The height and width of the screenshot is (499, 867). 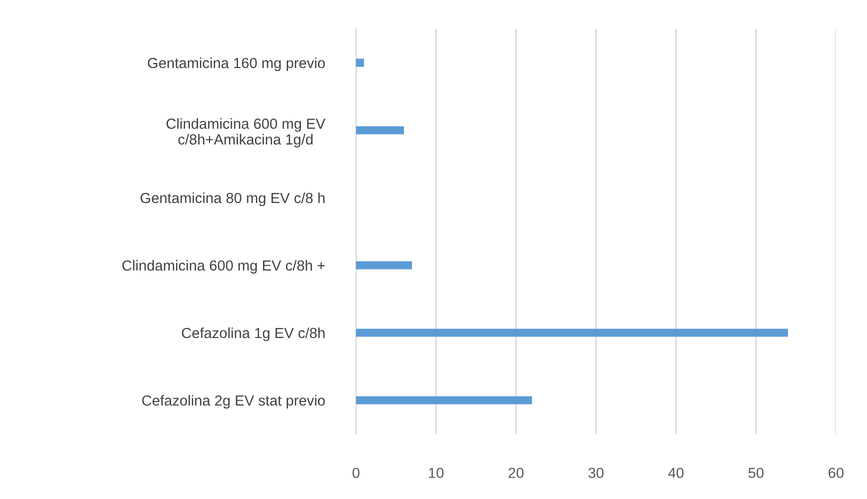 What do you see at coordinates (232, 199) in the screenshot?
I see `y-tick-label: Gentamicina 80 mg EV c/8 h` at bounding box center [232, 199].